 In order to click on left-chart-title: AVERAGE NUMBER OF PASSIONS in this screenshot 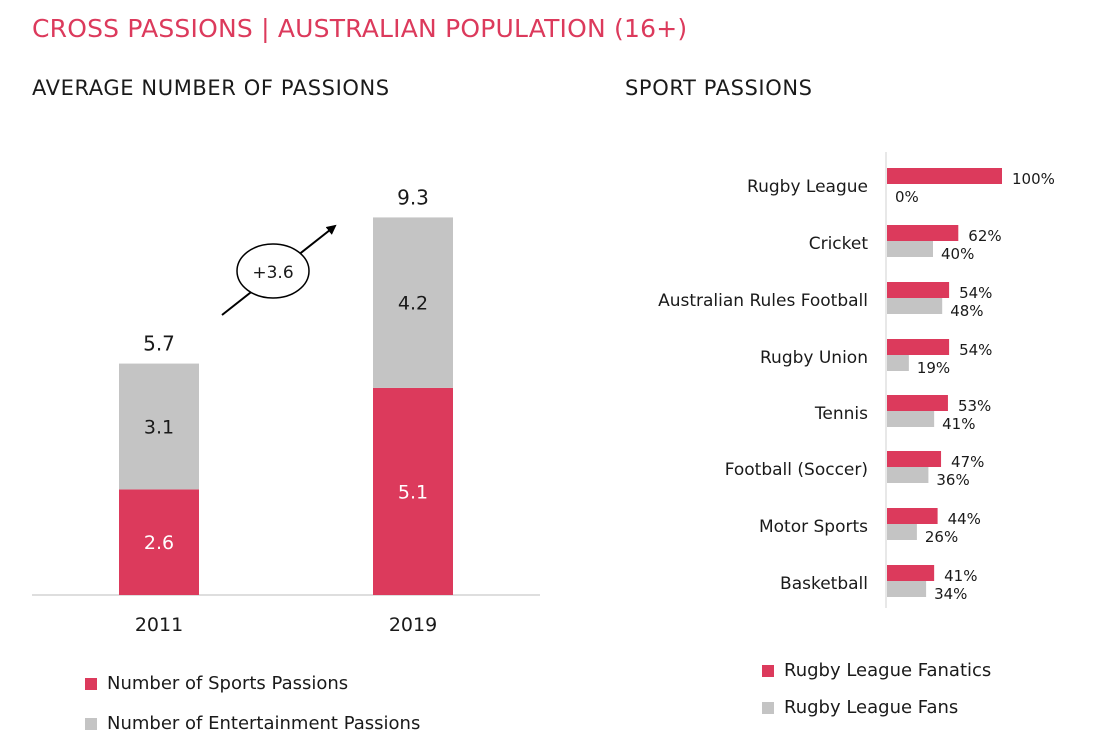, I will do `click(211, 88)`.